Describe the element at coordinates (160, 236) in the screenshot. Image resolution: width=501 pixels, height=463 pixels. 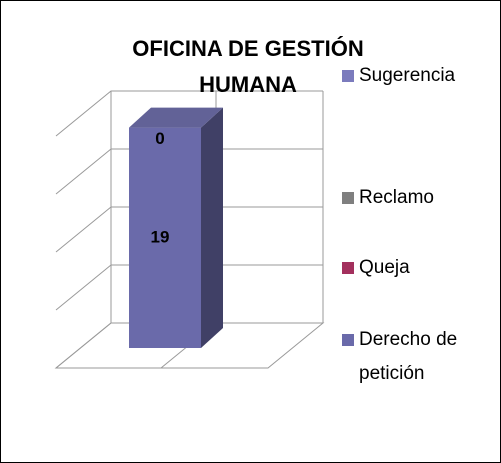
I see `data-label: 19` at that location.